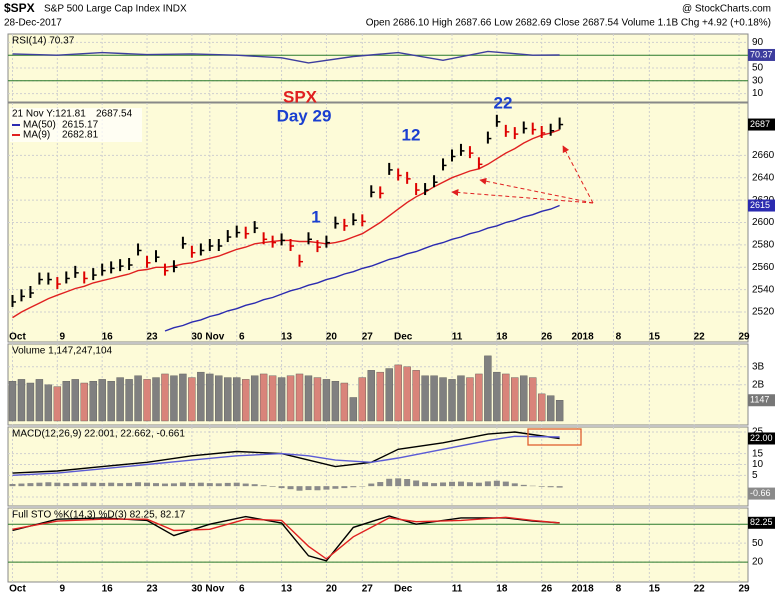 The image size is (775, 601). I want to click on x-tick-label: 18, so click(502, 337).